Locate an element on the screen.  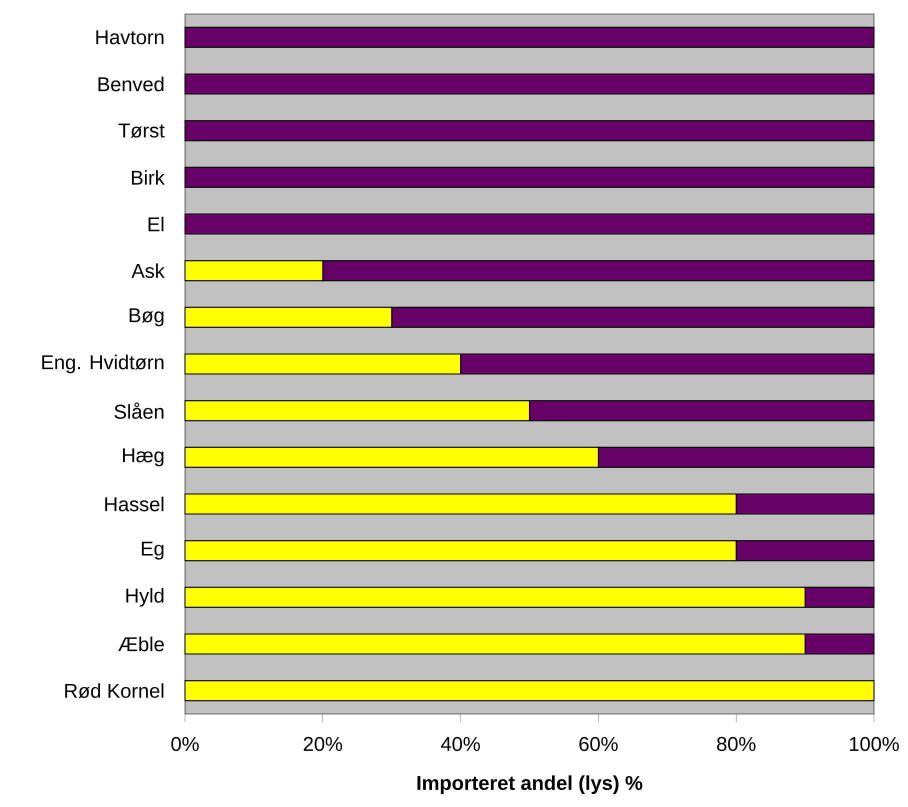
x-tick-label: 0% is located at coordinates (185, 744).